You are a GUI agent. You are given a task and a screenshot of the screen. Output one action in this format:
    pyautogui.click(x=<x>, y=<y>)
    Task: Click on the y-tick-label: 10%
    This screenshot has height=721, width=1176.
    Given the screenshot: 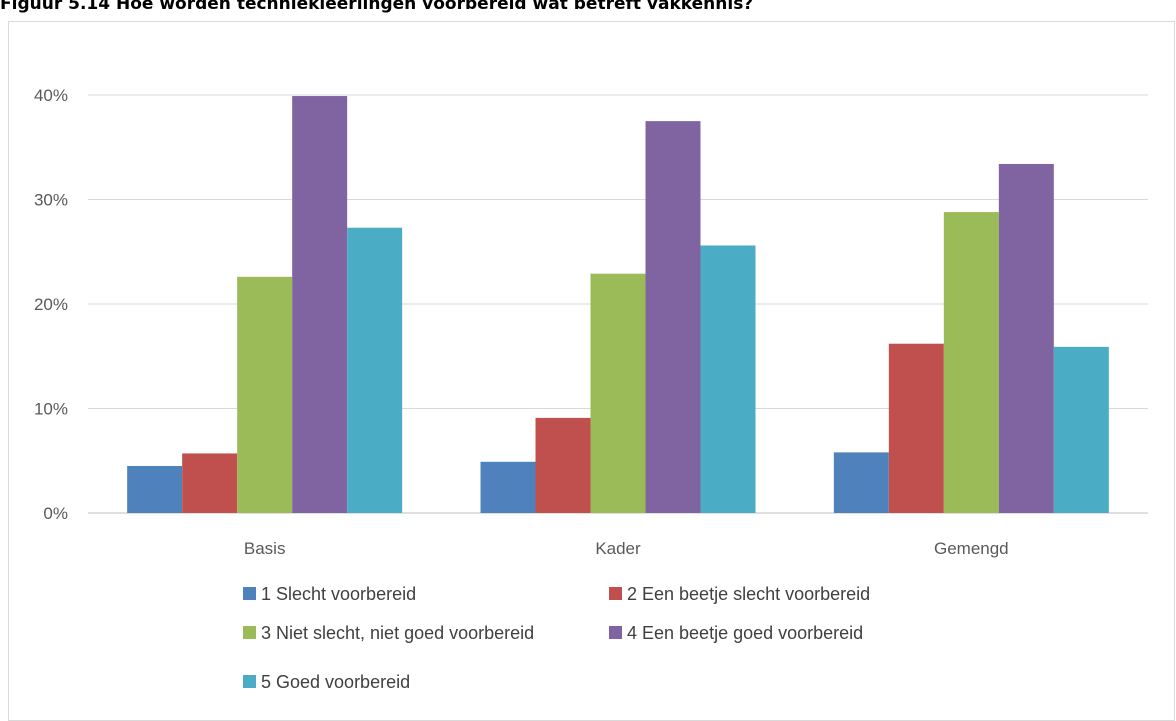 What is the action you would take?
    pyautogui.click(x=51, y=409)
    